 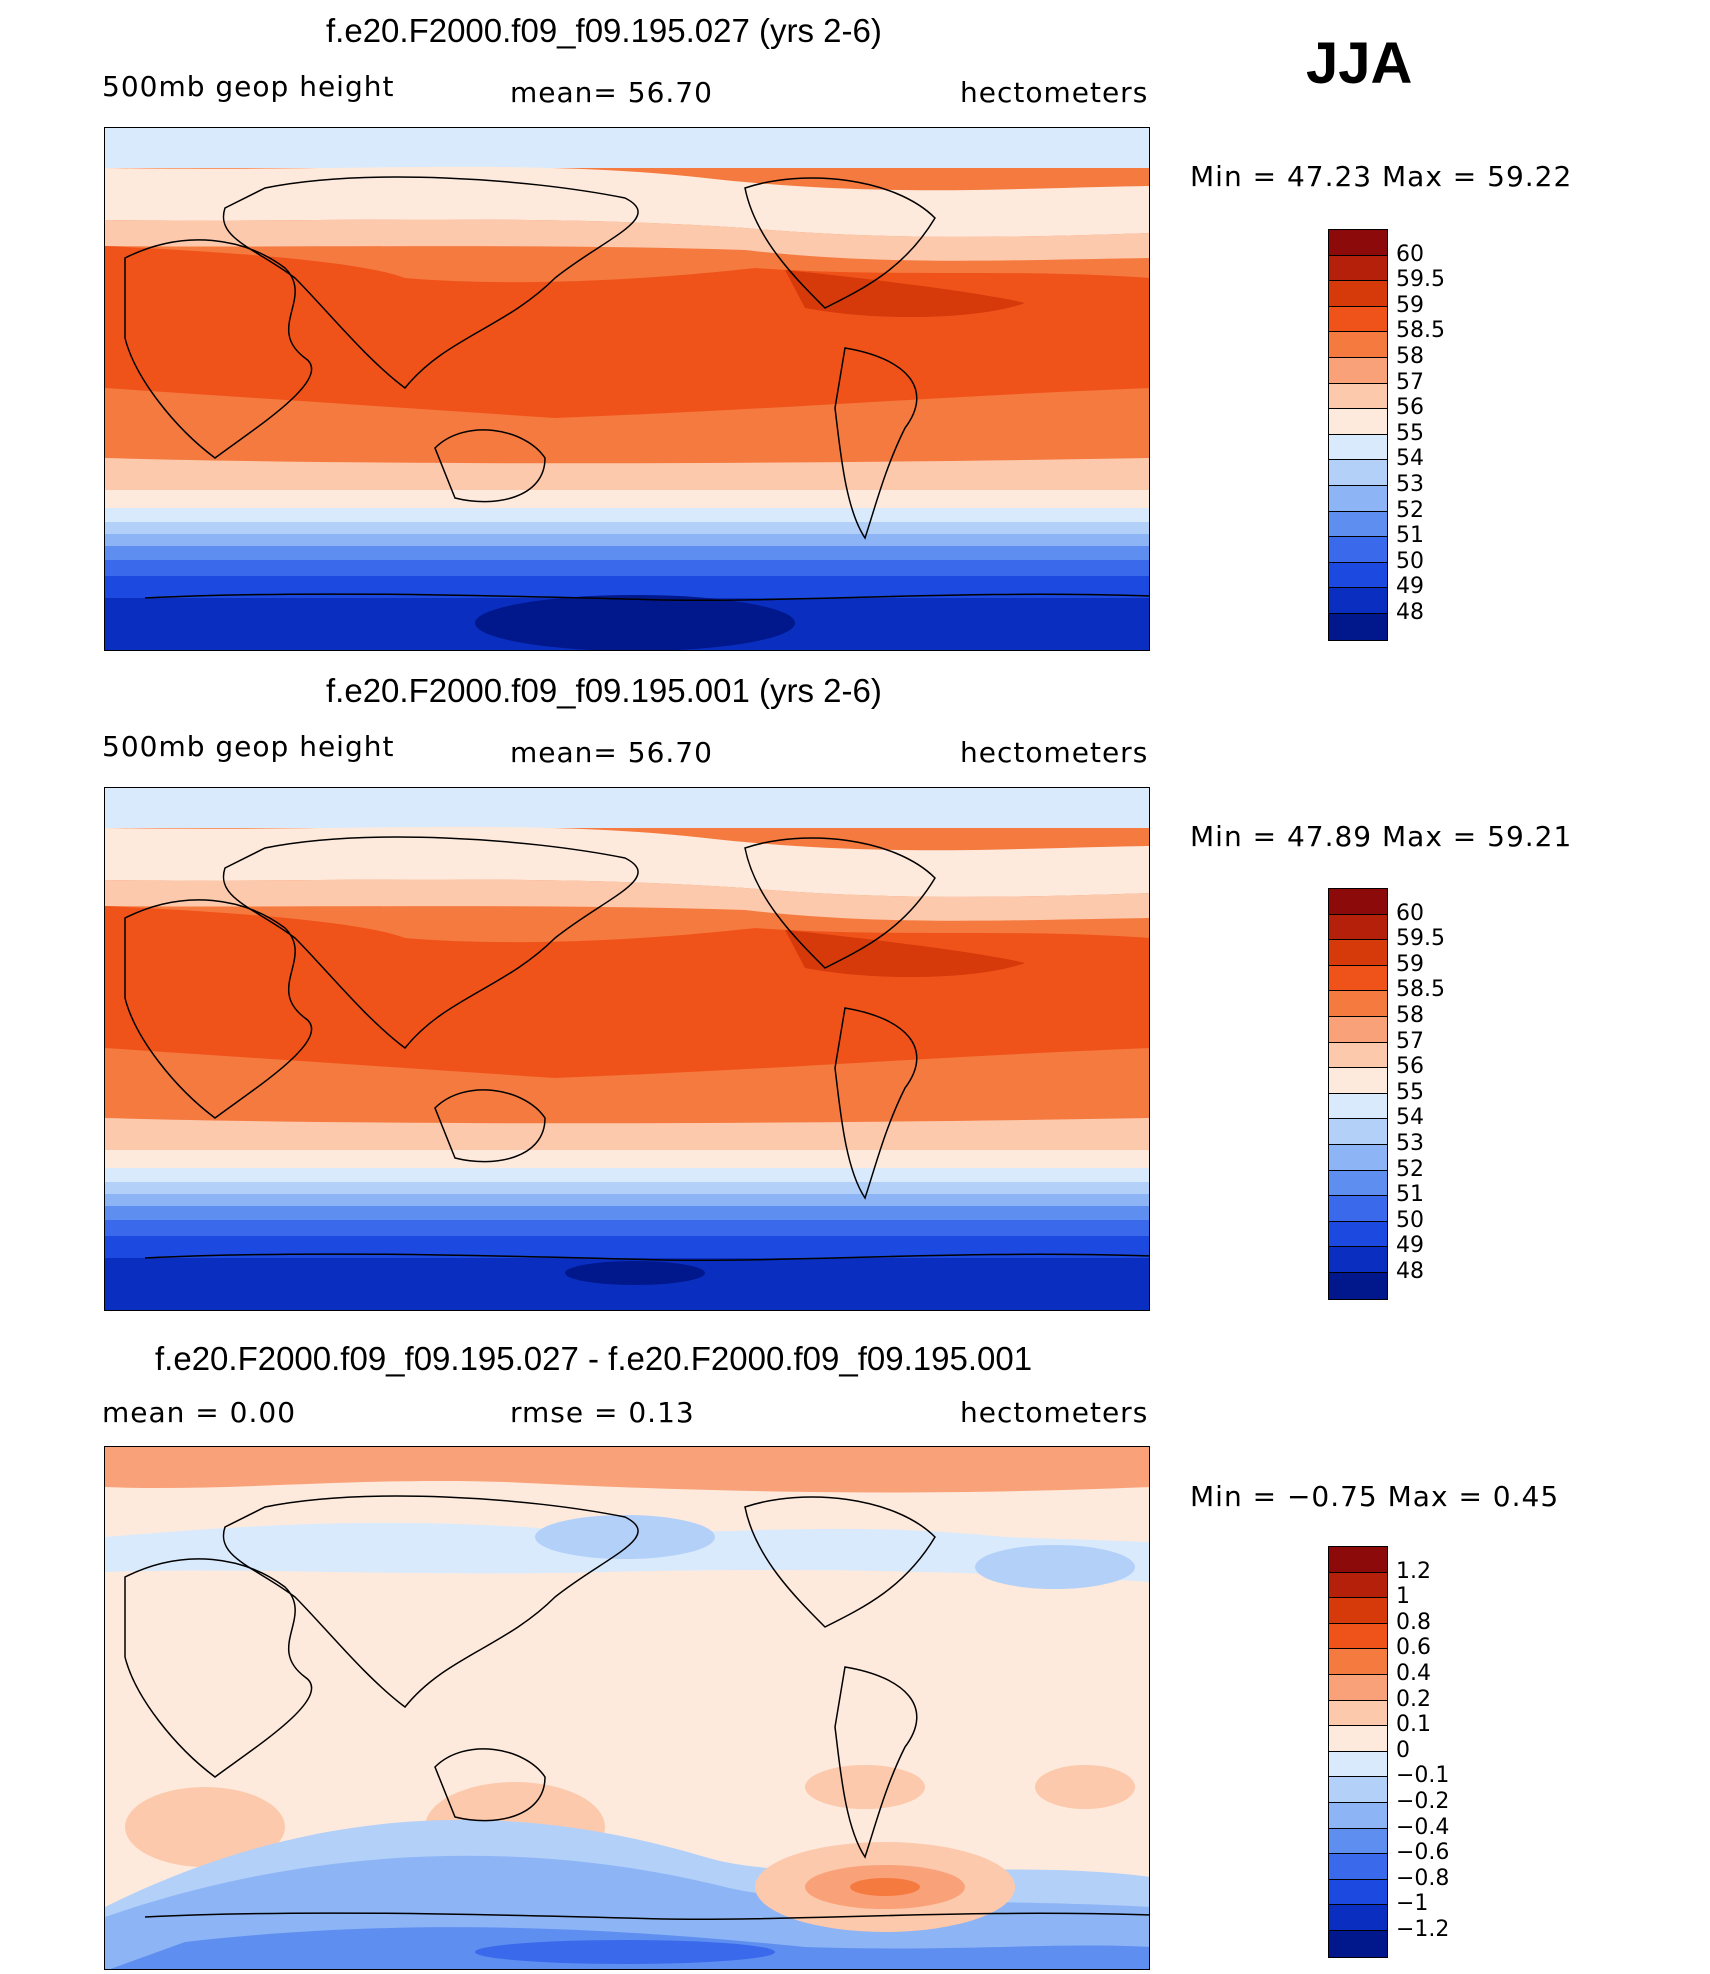 What do you see at coordinates (604, 30) in the screenshot?
I see `panel1-title: f.e20.F2000.f09_f09.195.027 (yrs 2-6)` at bounding box center [604, 30].